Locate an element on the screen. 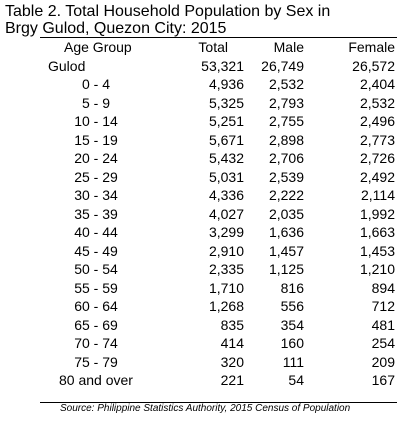  cell-female: 2,114 is located at coordinates (378, 195).